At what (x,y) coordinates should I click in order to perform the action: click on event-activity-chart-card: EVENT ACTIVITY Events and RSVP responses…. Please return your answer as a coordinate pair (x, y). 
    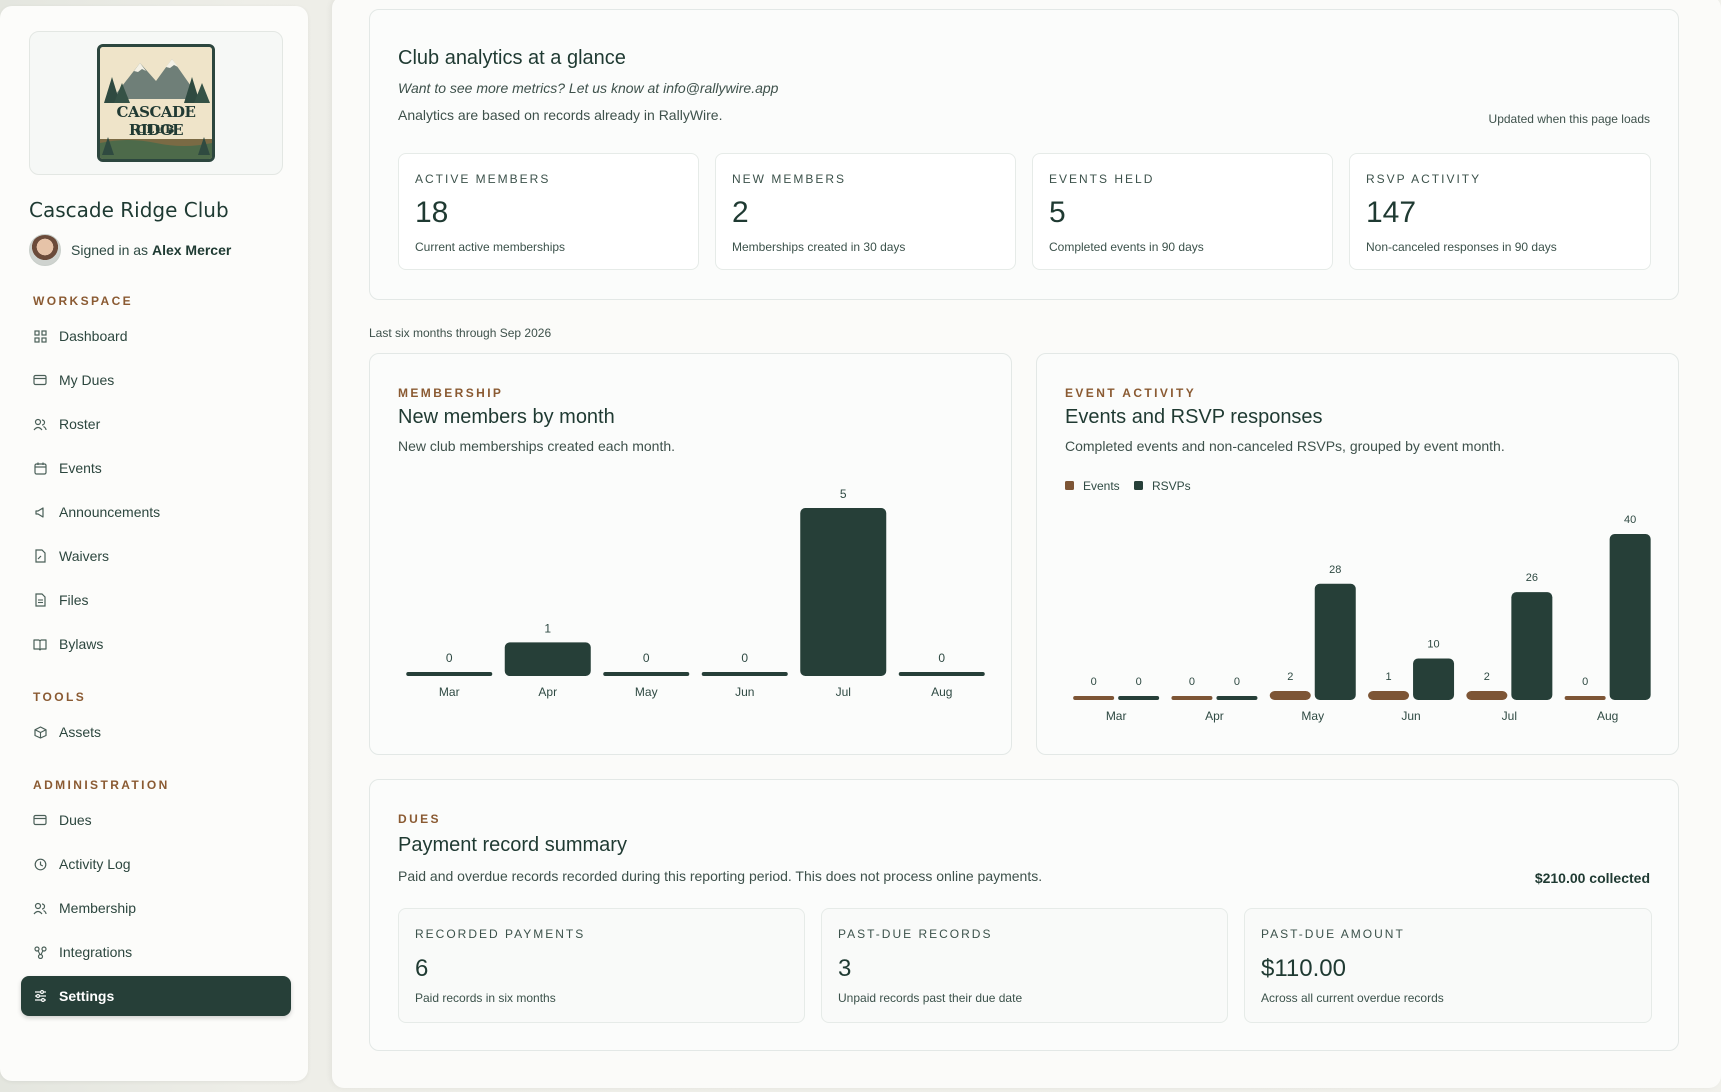
    Looking at the image, I should click on (1357, 554).